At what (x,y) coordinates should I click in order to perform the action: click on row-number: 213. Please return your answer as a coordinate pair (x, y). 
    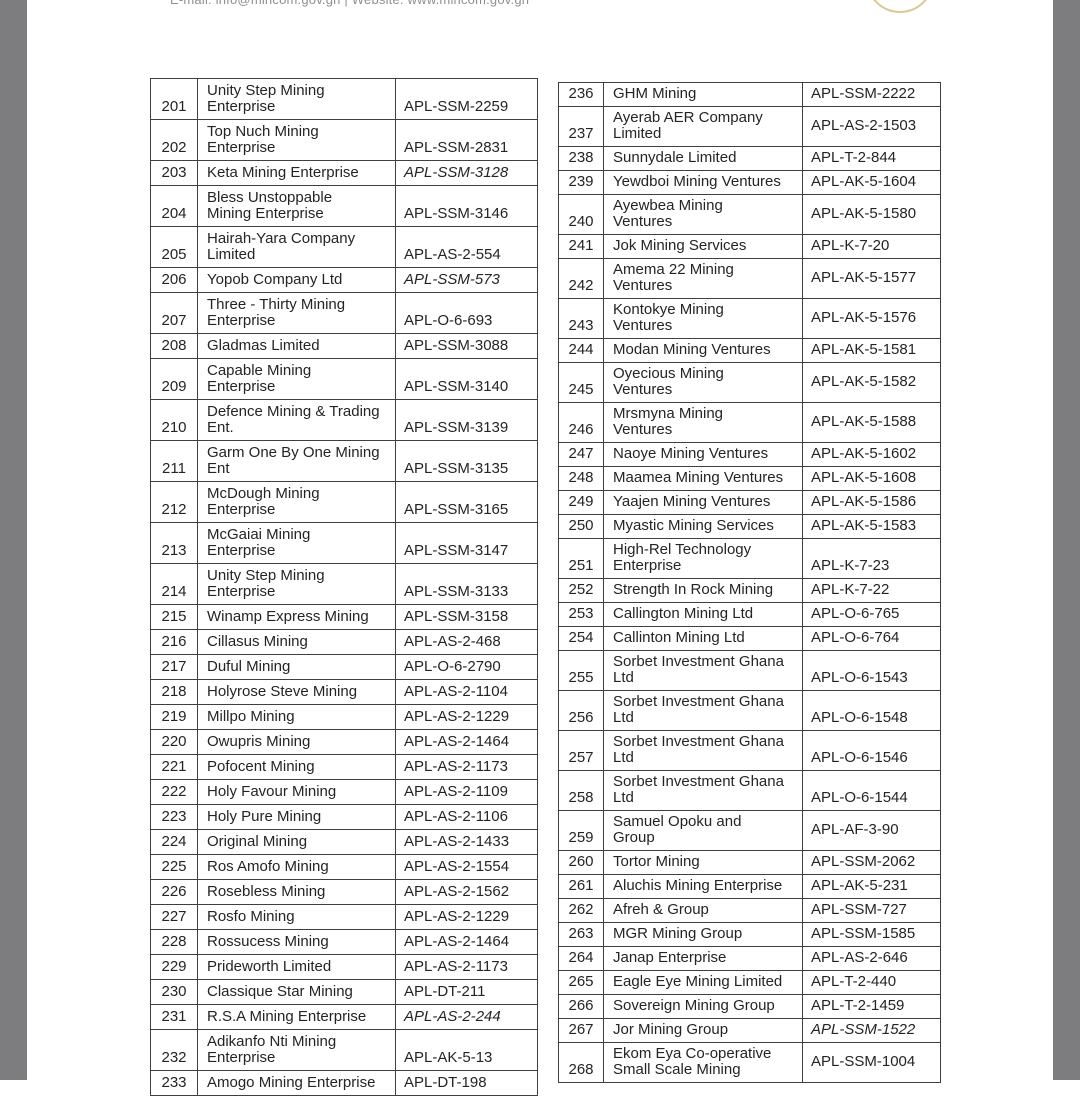
    Looking at the image, I should click on (174, 543).